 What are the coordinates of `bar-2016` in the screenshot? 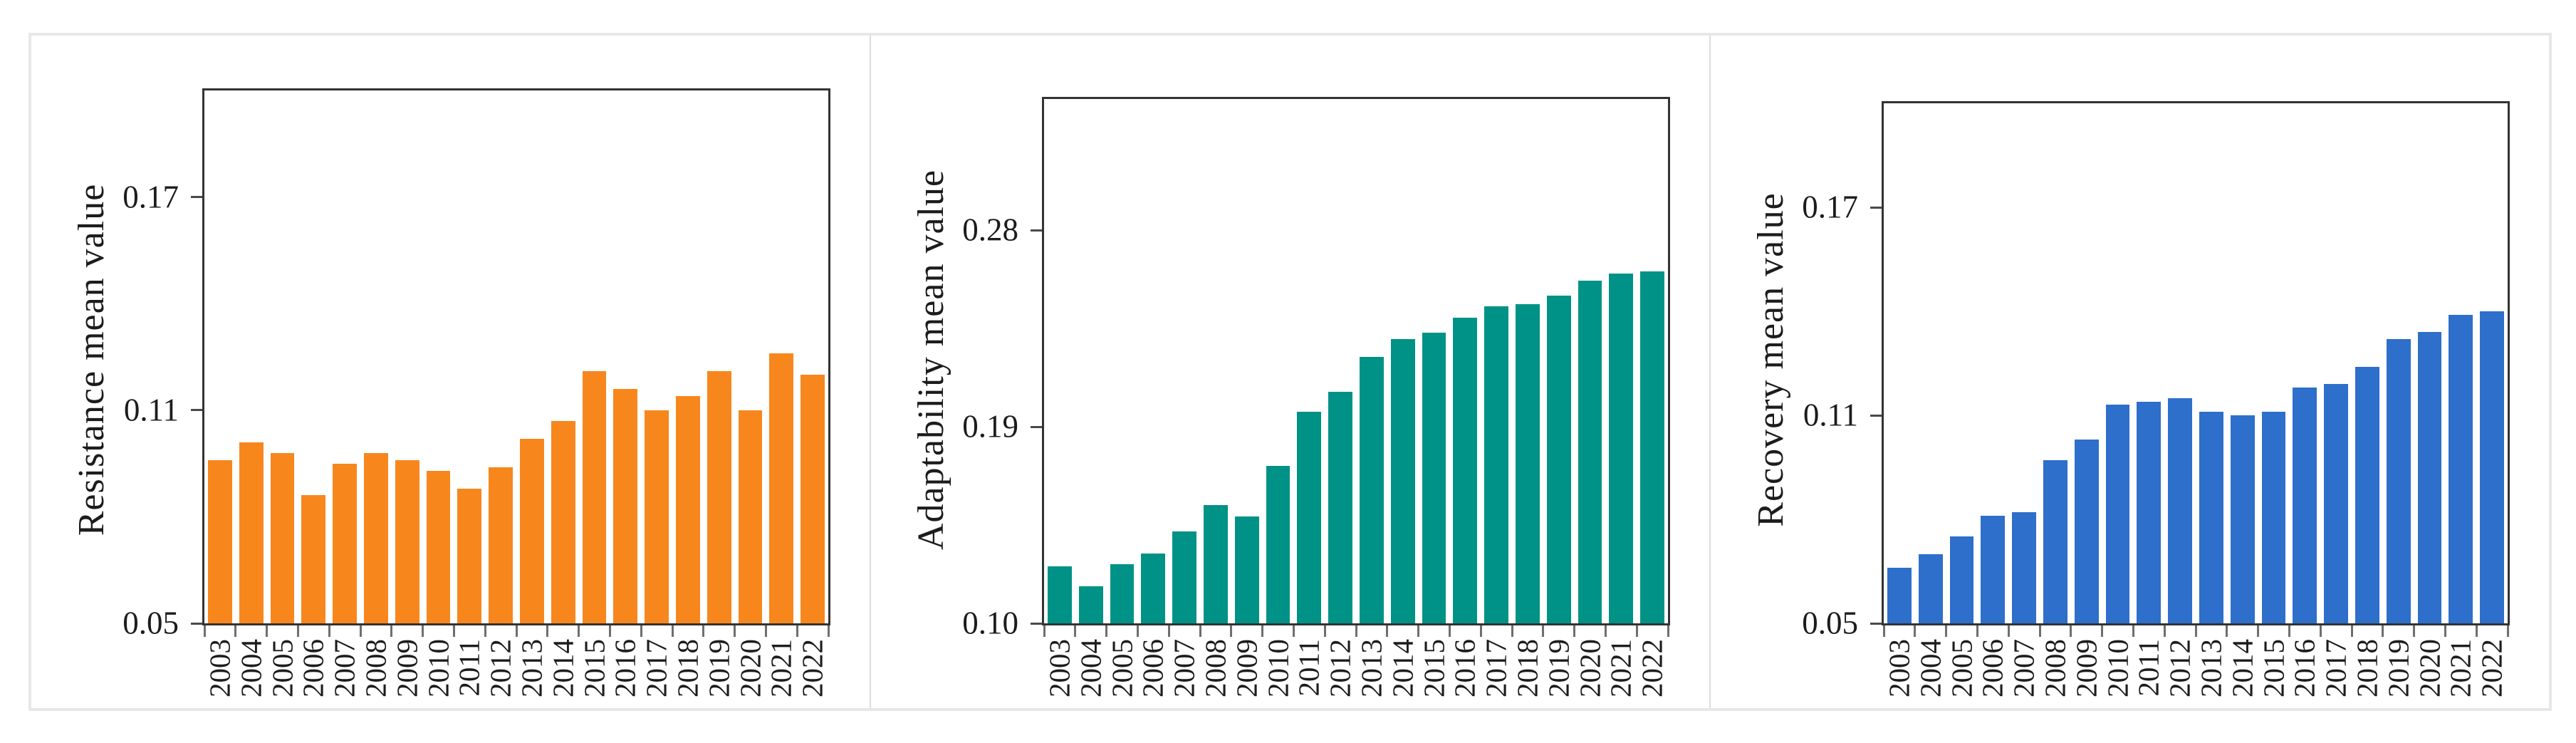 It's located at (1465, 470).